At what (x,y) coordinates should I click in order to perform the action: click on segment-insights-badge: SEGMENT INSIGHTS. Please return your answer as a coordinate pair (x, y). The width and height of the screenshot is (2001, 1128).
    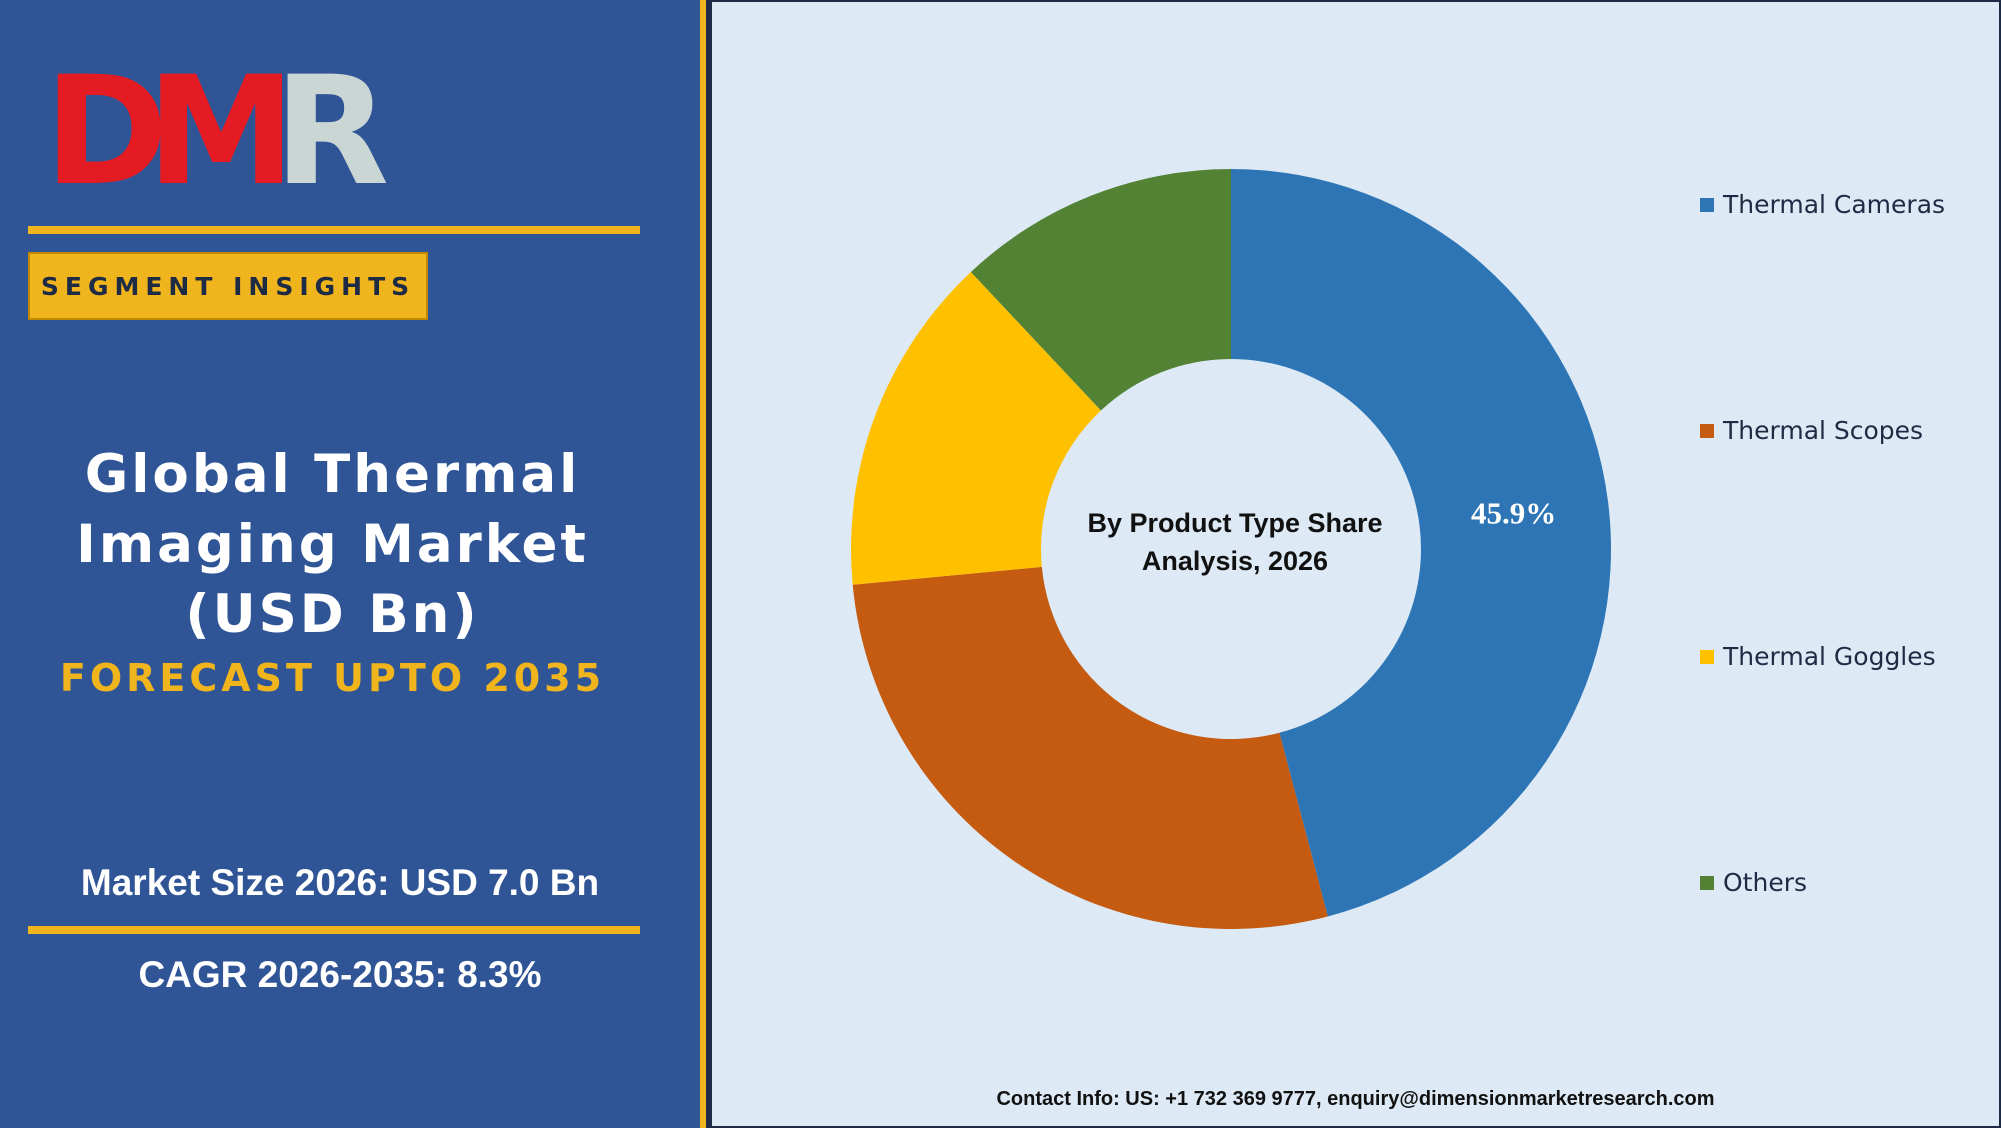
    Looking at the image, I should click on (228, 286).